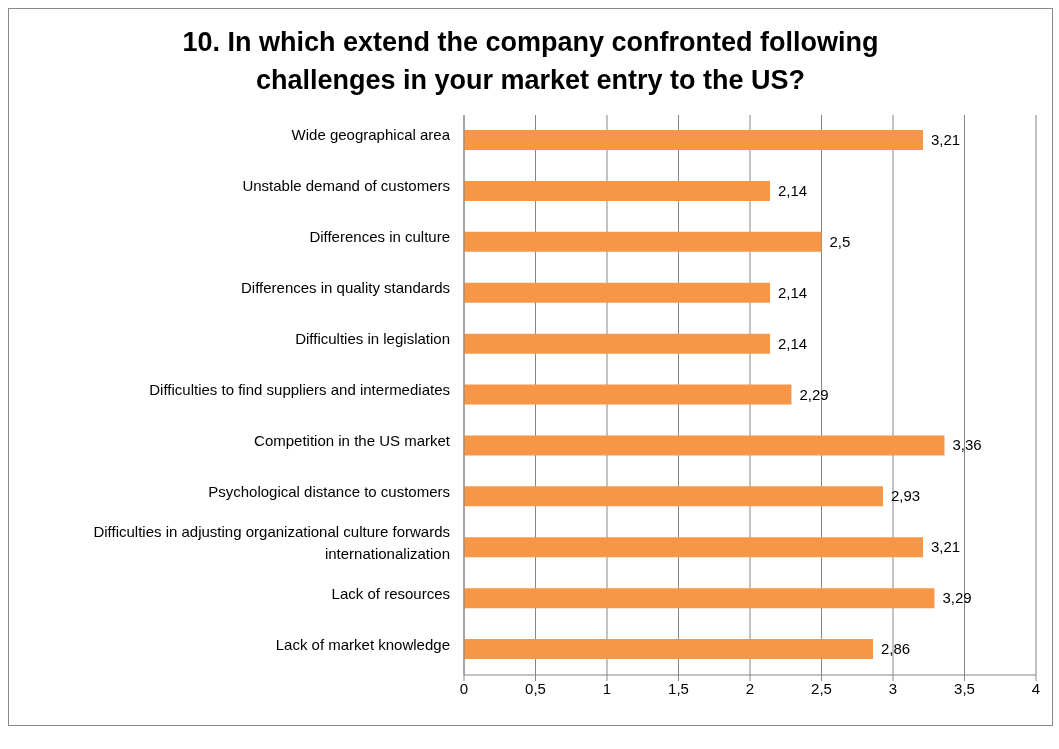  Describe the element at coordinates (893, 688) in the screenshot. I see `x-tick-label: 3` at that location.